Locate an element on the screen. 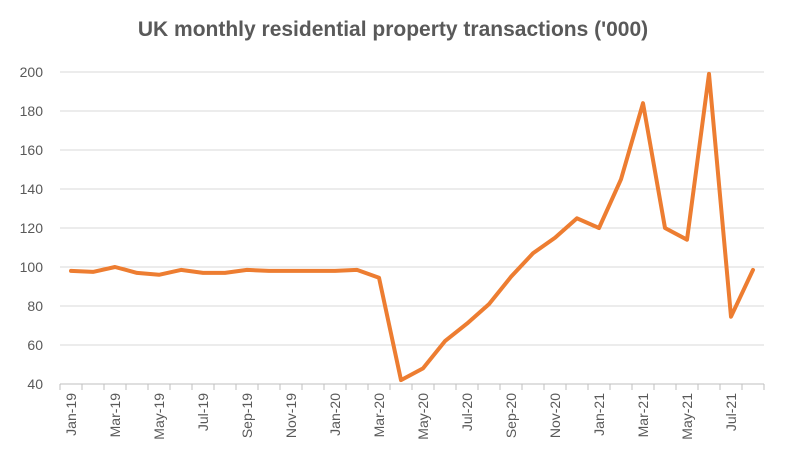 The image size is (786, 468). y-tick-label: 40 is located at coordinates (35, 384).